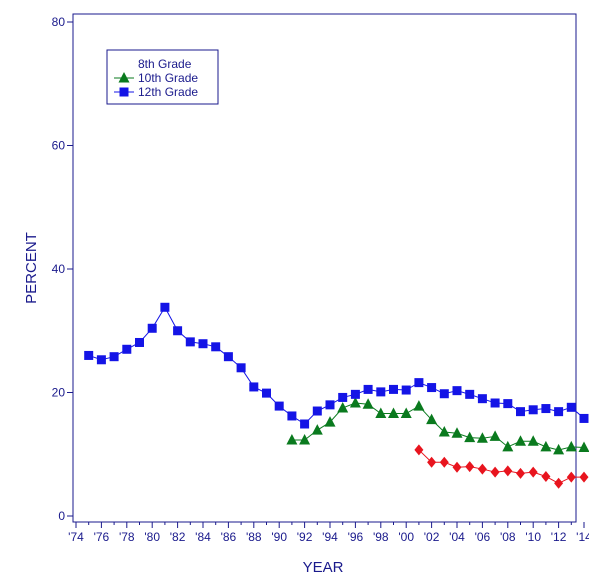 Image resolution: width=589 pixels, height=582 pixels. What do you see at coordinates (59, 393) in the screenshot?
I see `y-tick-label: 20` at bounding box center [59, 393].